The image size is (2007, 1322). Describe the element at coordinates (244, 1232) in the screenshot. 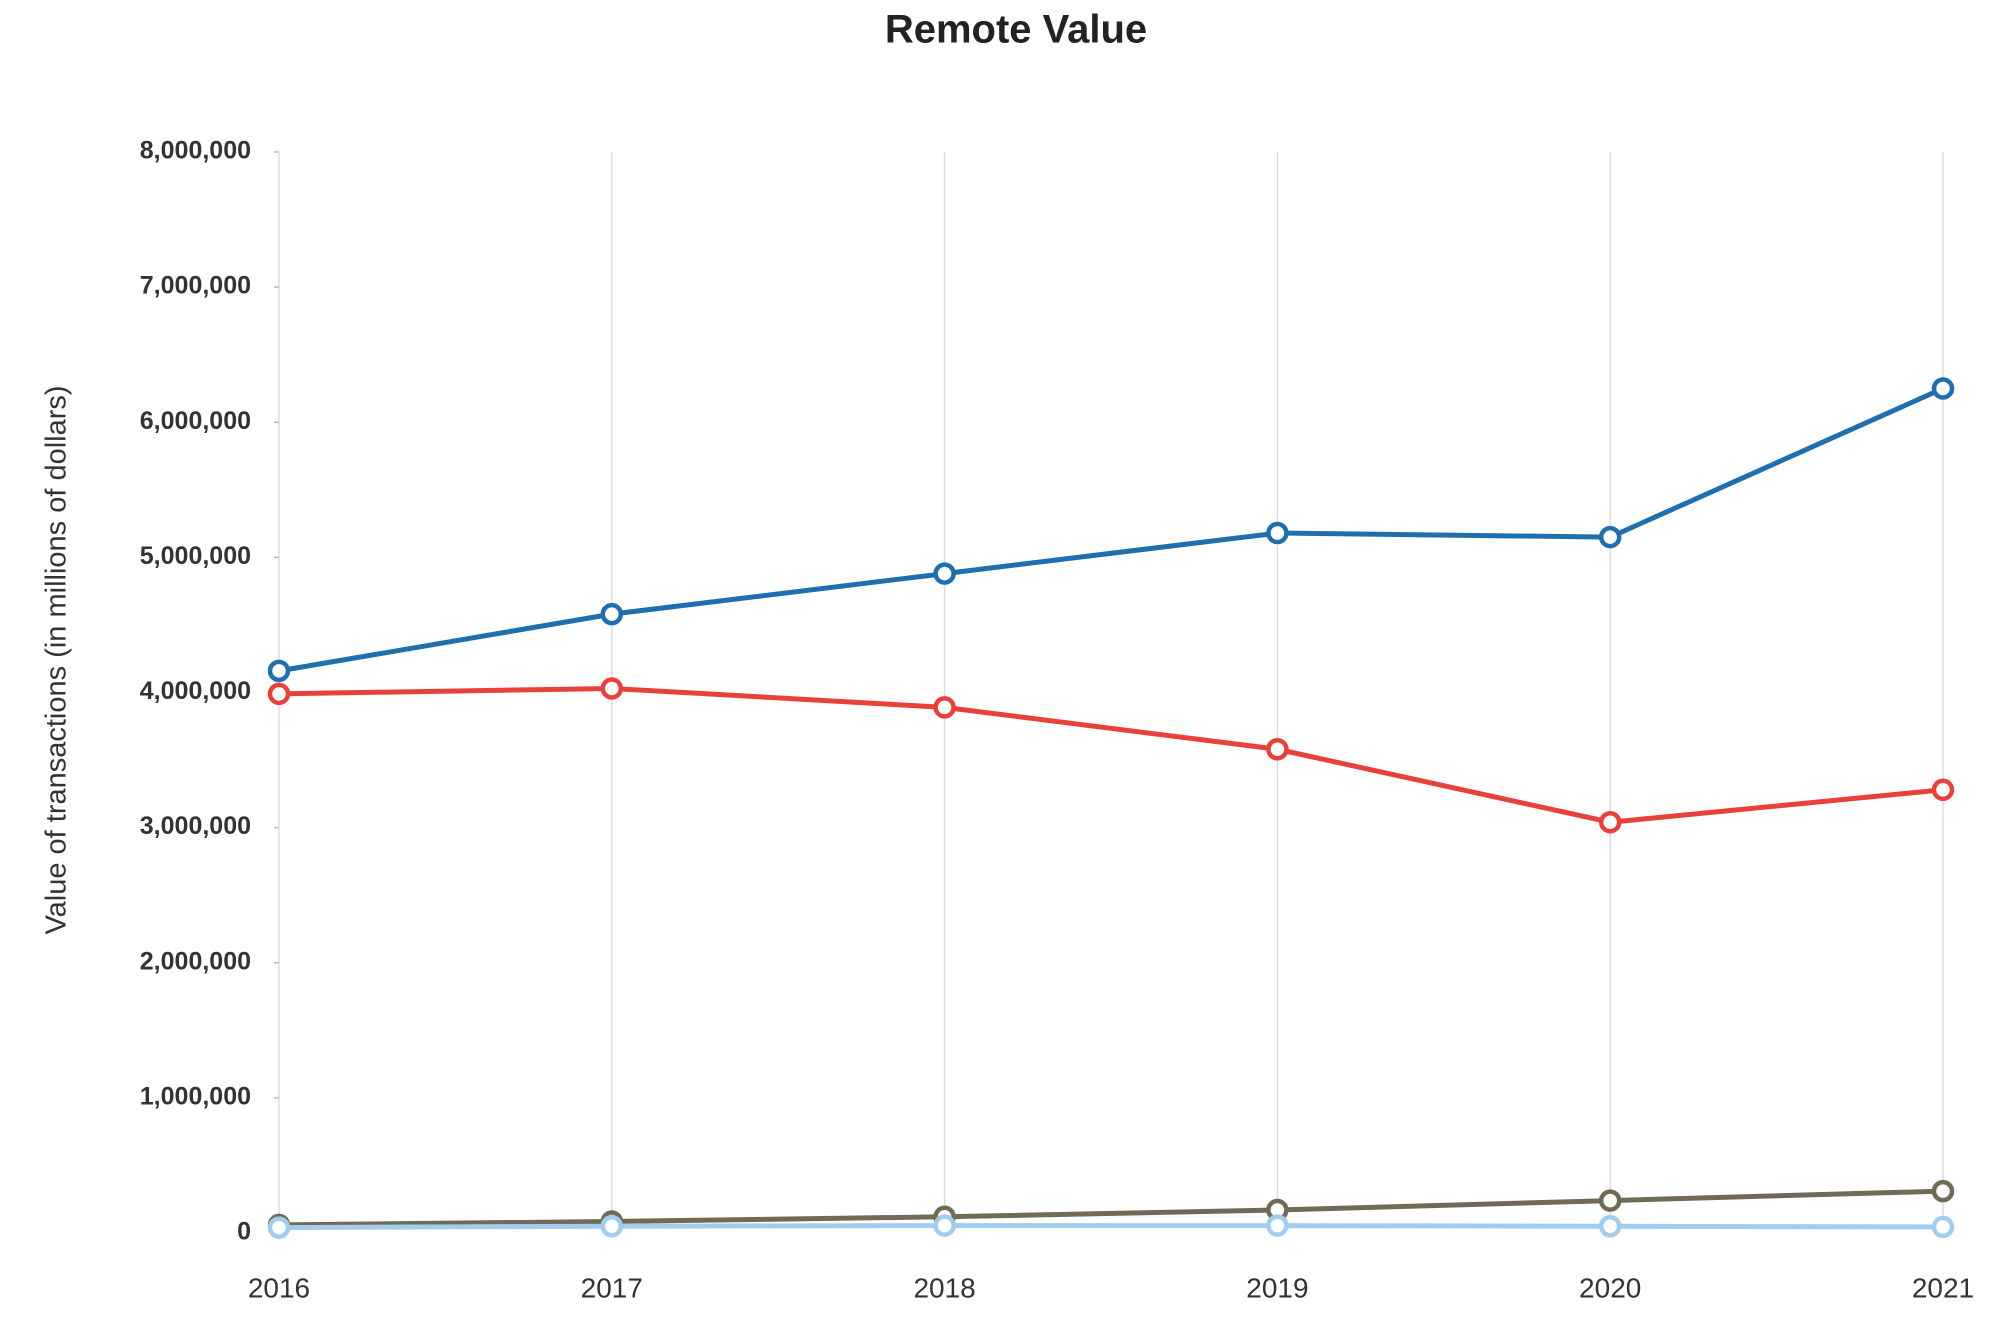

I see `y-tick-label: 0` at that location.